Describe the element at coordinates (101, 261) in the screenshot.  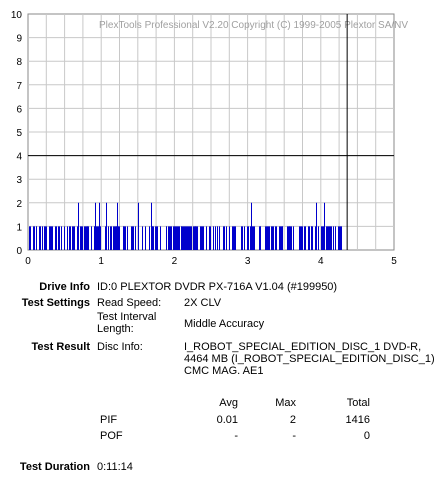
I see `x-tick-label: 1` at that location.